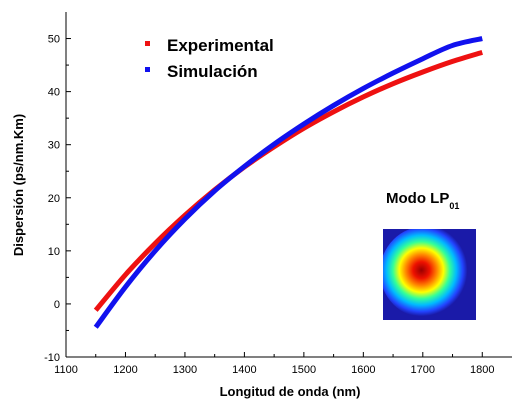  I want to click on inset-title: Modo LP01, so click(422, 200).